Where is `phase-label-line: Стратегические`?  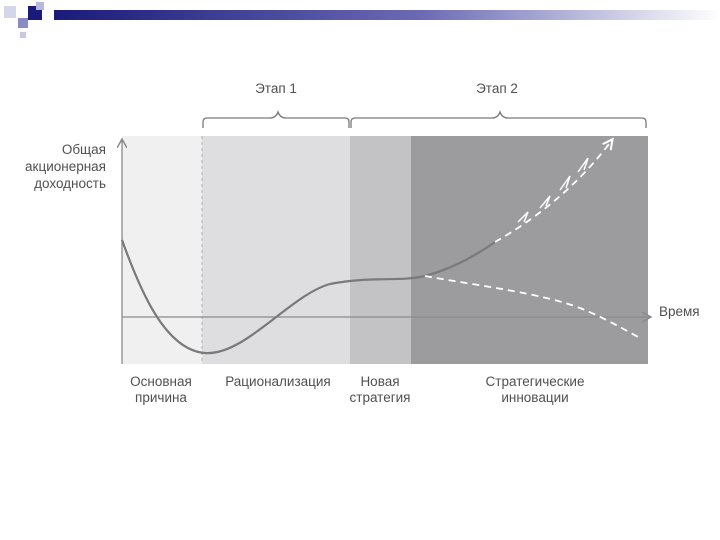
phase-label-line: Стратегические is located at coordinates (535, 381).